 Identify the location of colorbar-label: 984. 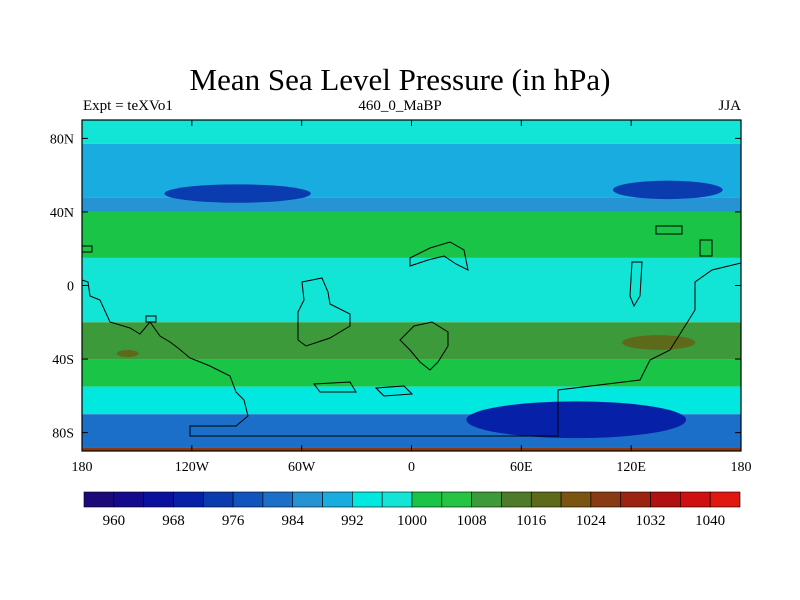
(292, 521).